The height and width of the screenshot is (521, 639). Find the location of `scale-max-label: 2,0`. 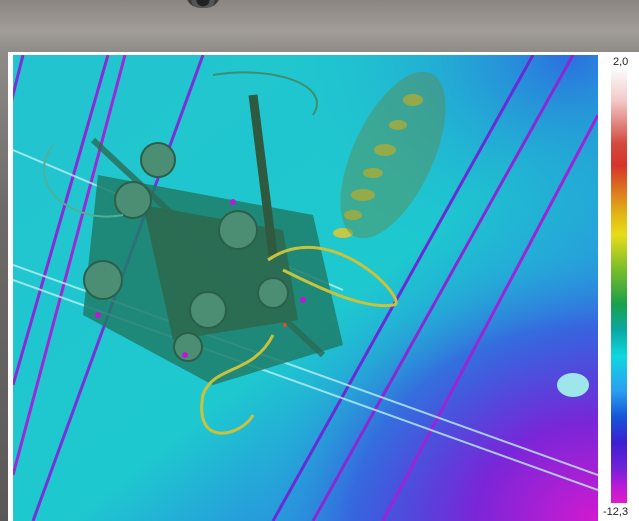

scale-max-label: 2,0 is located at coordinates (621, 62).